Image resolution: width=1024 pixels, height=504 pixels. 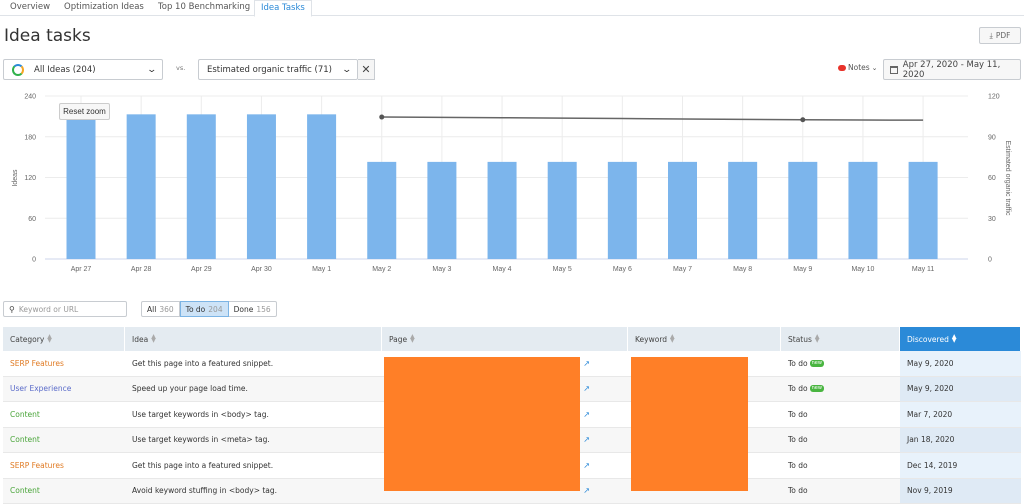 What do you see at coordinates (140, 339) in the screenshot?
I see `column-label: Idea` at bounding box center [140, 339].